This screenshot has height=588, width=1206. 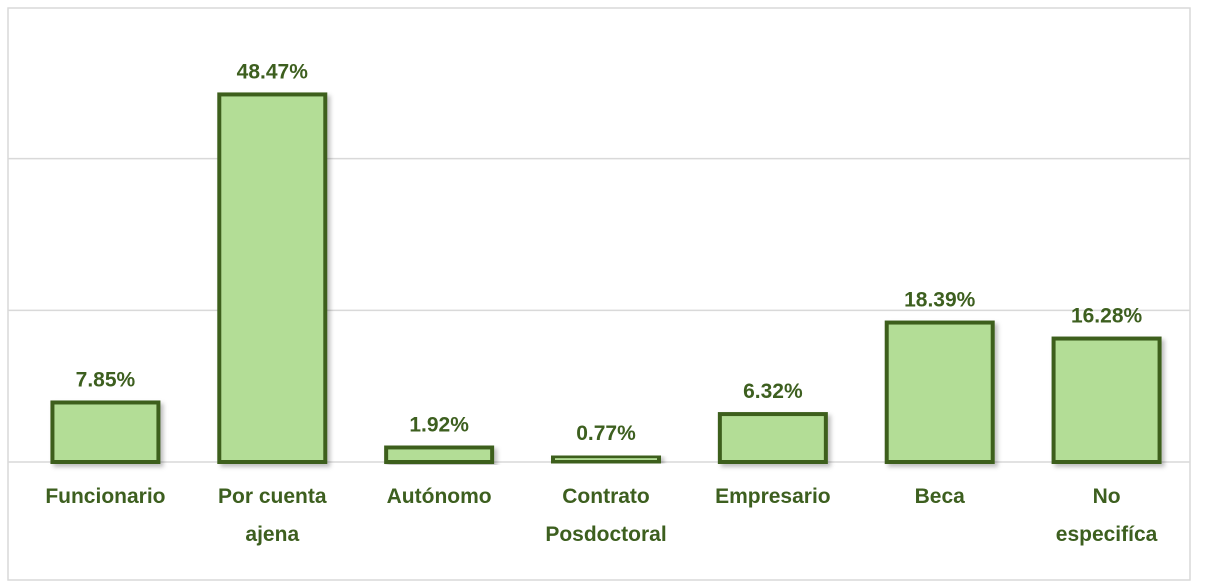 What do you see at coordinates (606, 515) in the screenshot?
I see `x-tick-label: Contrato Posdoctoral` at bounding box center [606, 515].